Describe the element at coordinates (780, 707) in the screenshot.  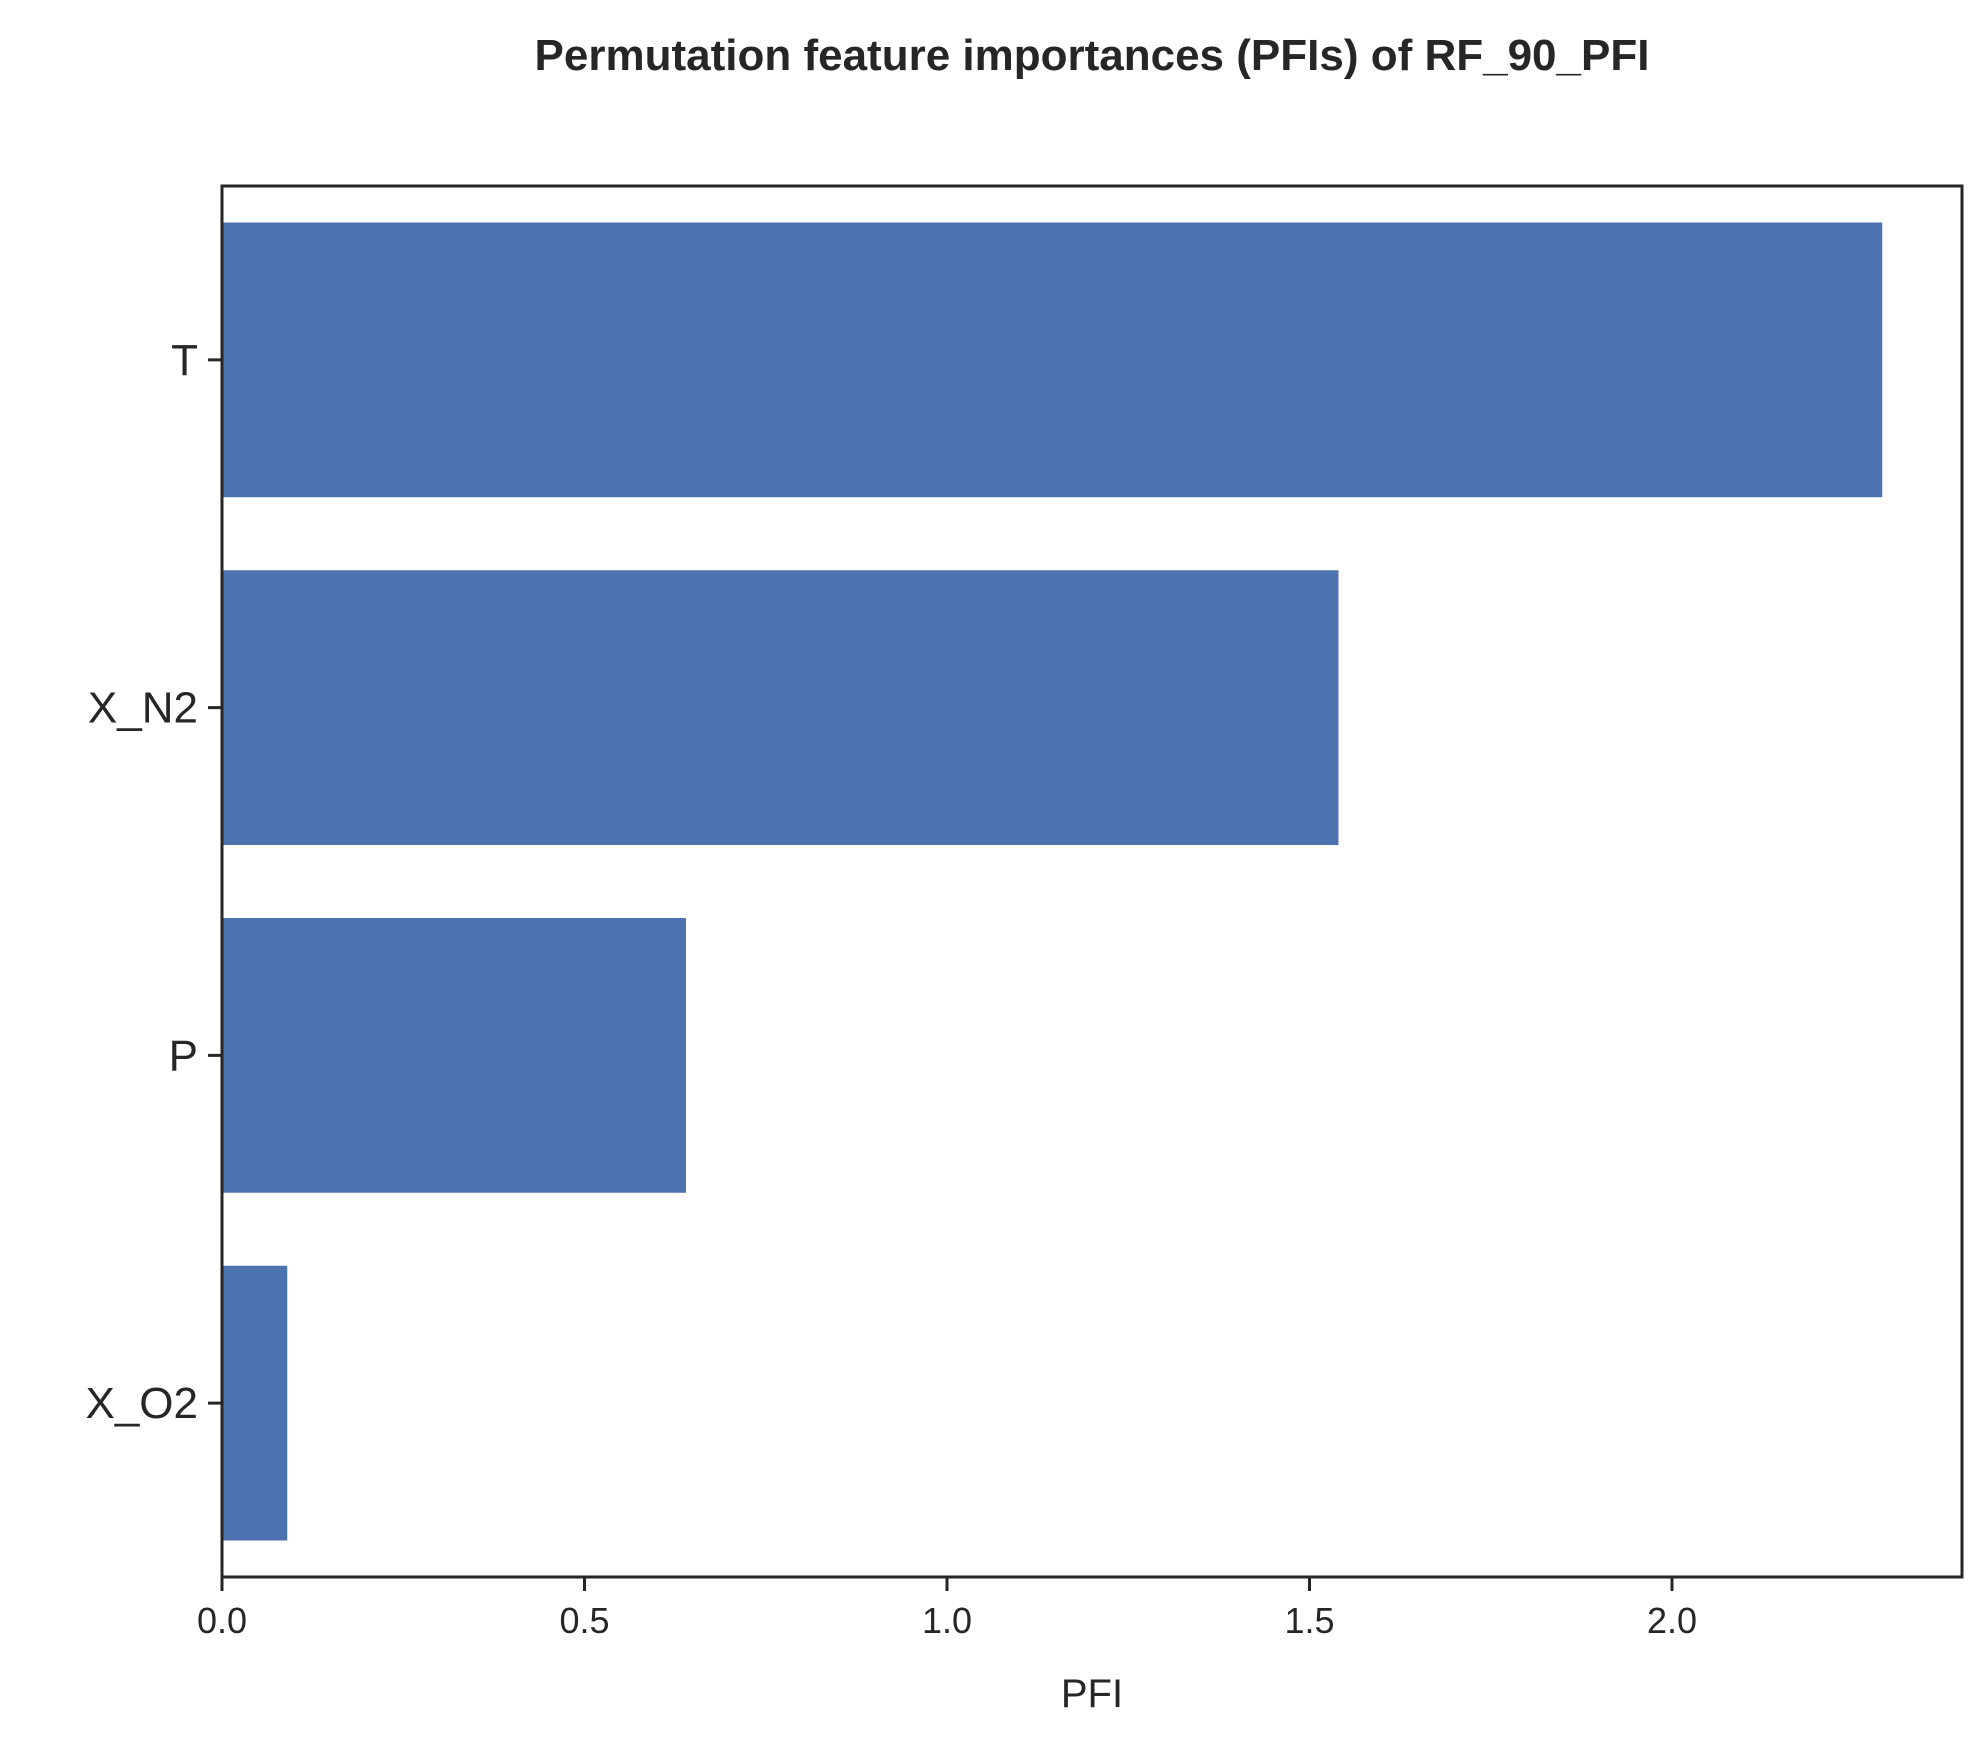
I see `bar-x-n2` at that location.